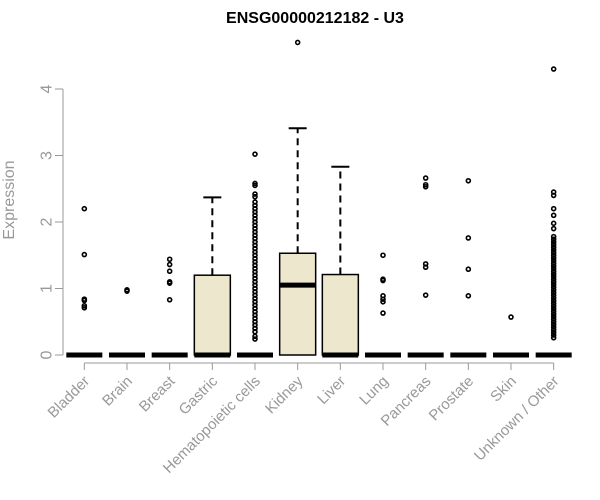 This screenshot has width=600, height=500. What do you see at coordinates (315, 18) in the screenshot?
I see `chart-title: ENSG00000212182 - U3` at bounding box center [315, 18].